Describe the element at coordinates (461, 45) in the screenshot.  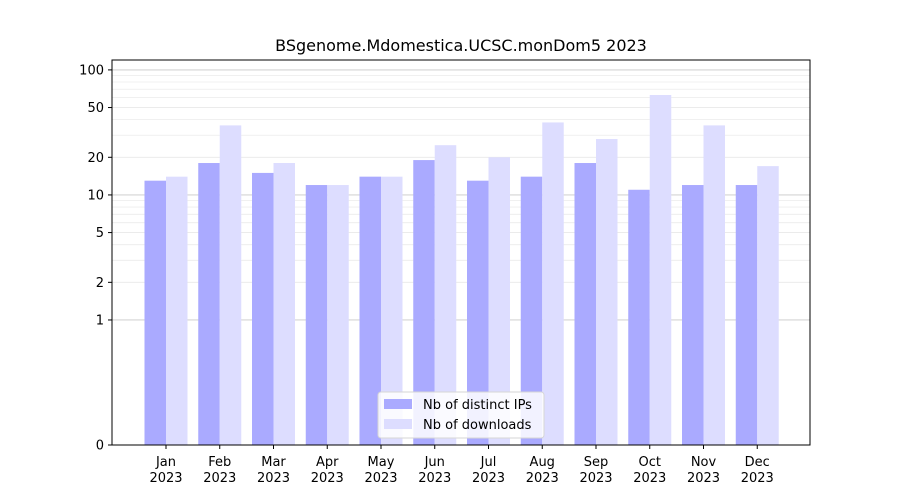
I see `chart-title: BSgenome.Mdomestica.UCSC.monDom5 2023` at that location.